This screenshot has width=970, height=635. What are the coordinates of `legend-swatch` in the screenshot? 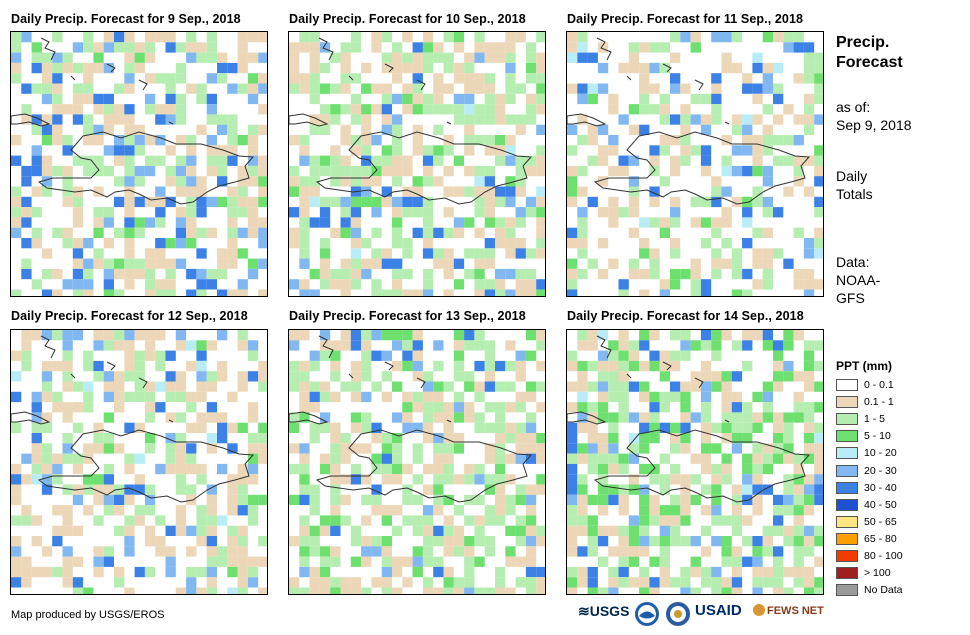 It's located at (847, 436).